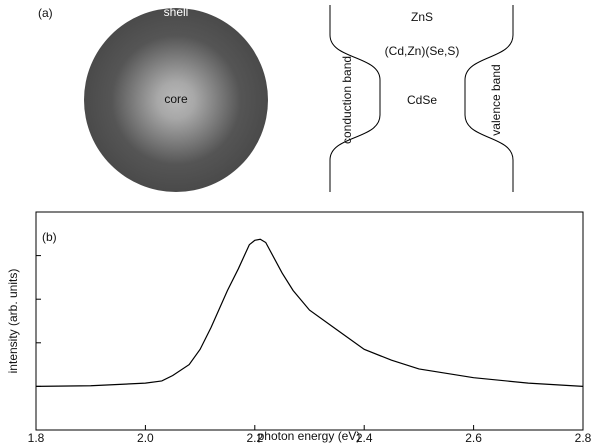 The image size is (592, 448). Describe the element at coordinates (473, 438) in the screenshot. I see `x-tick-label: 2.6` at that location.